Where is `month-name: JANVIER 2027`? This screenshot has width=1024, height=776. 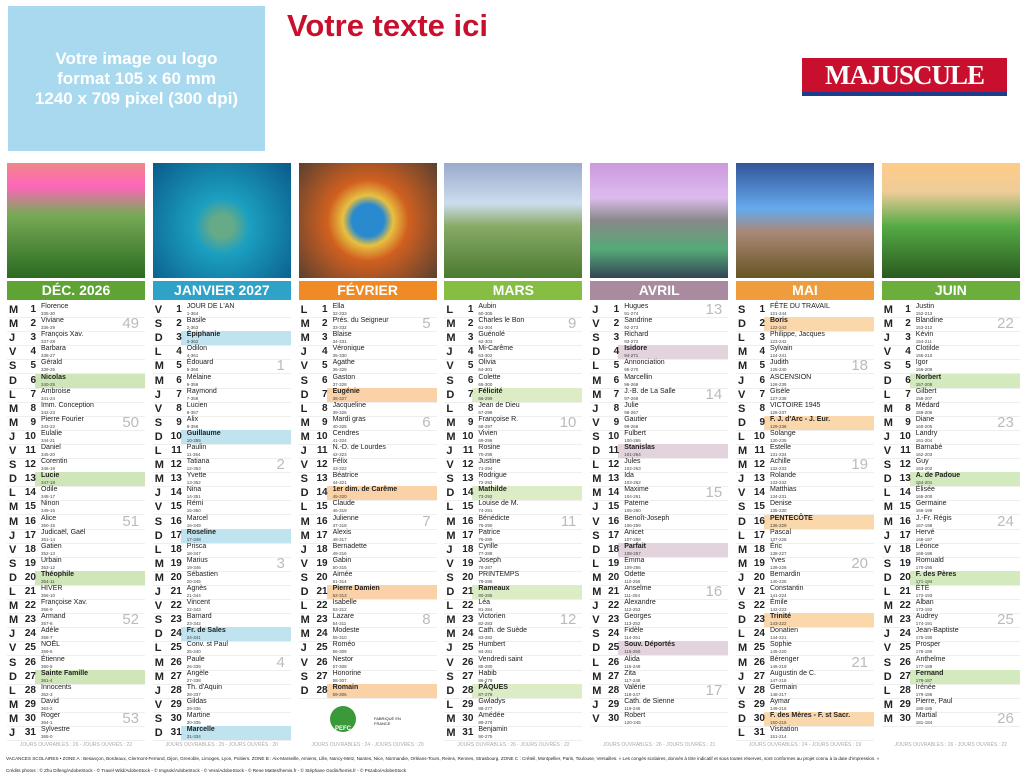
month-name: JANVIER 2027 is located at coordinates (221, 290).